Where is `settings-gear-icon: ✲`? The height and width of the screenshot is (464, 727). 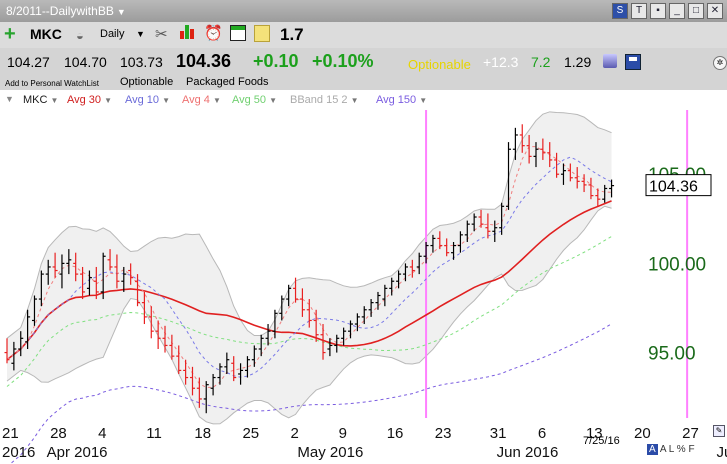 settings-gear-icon: ✲ is located at coordinates (720, 63).